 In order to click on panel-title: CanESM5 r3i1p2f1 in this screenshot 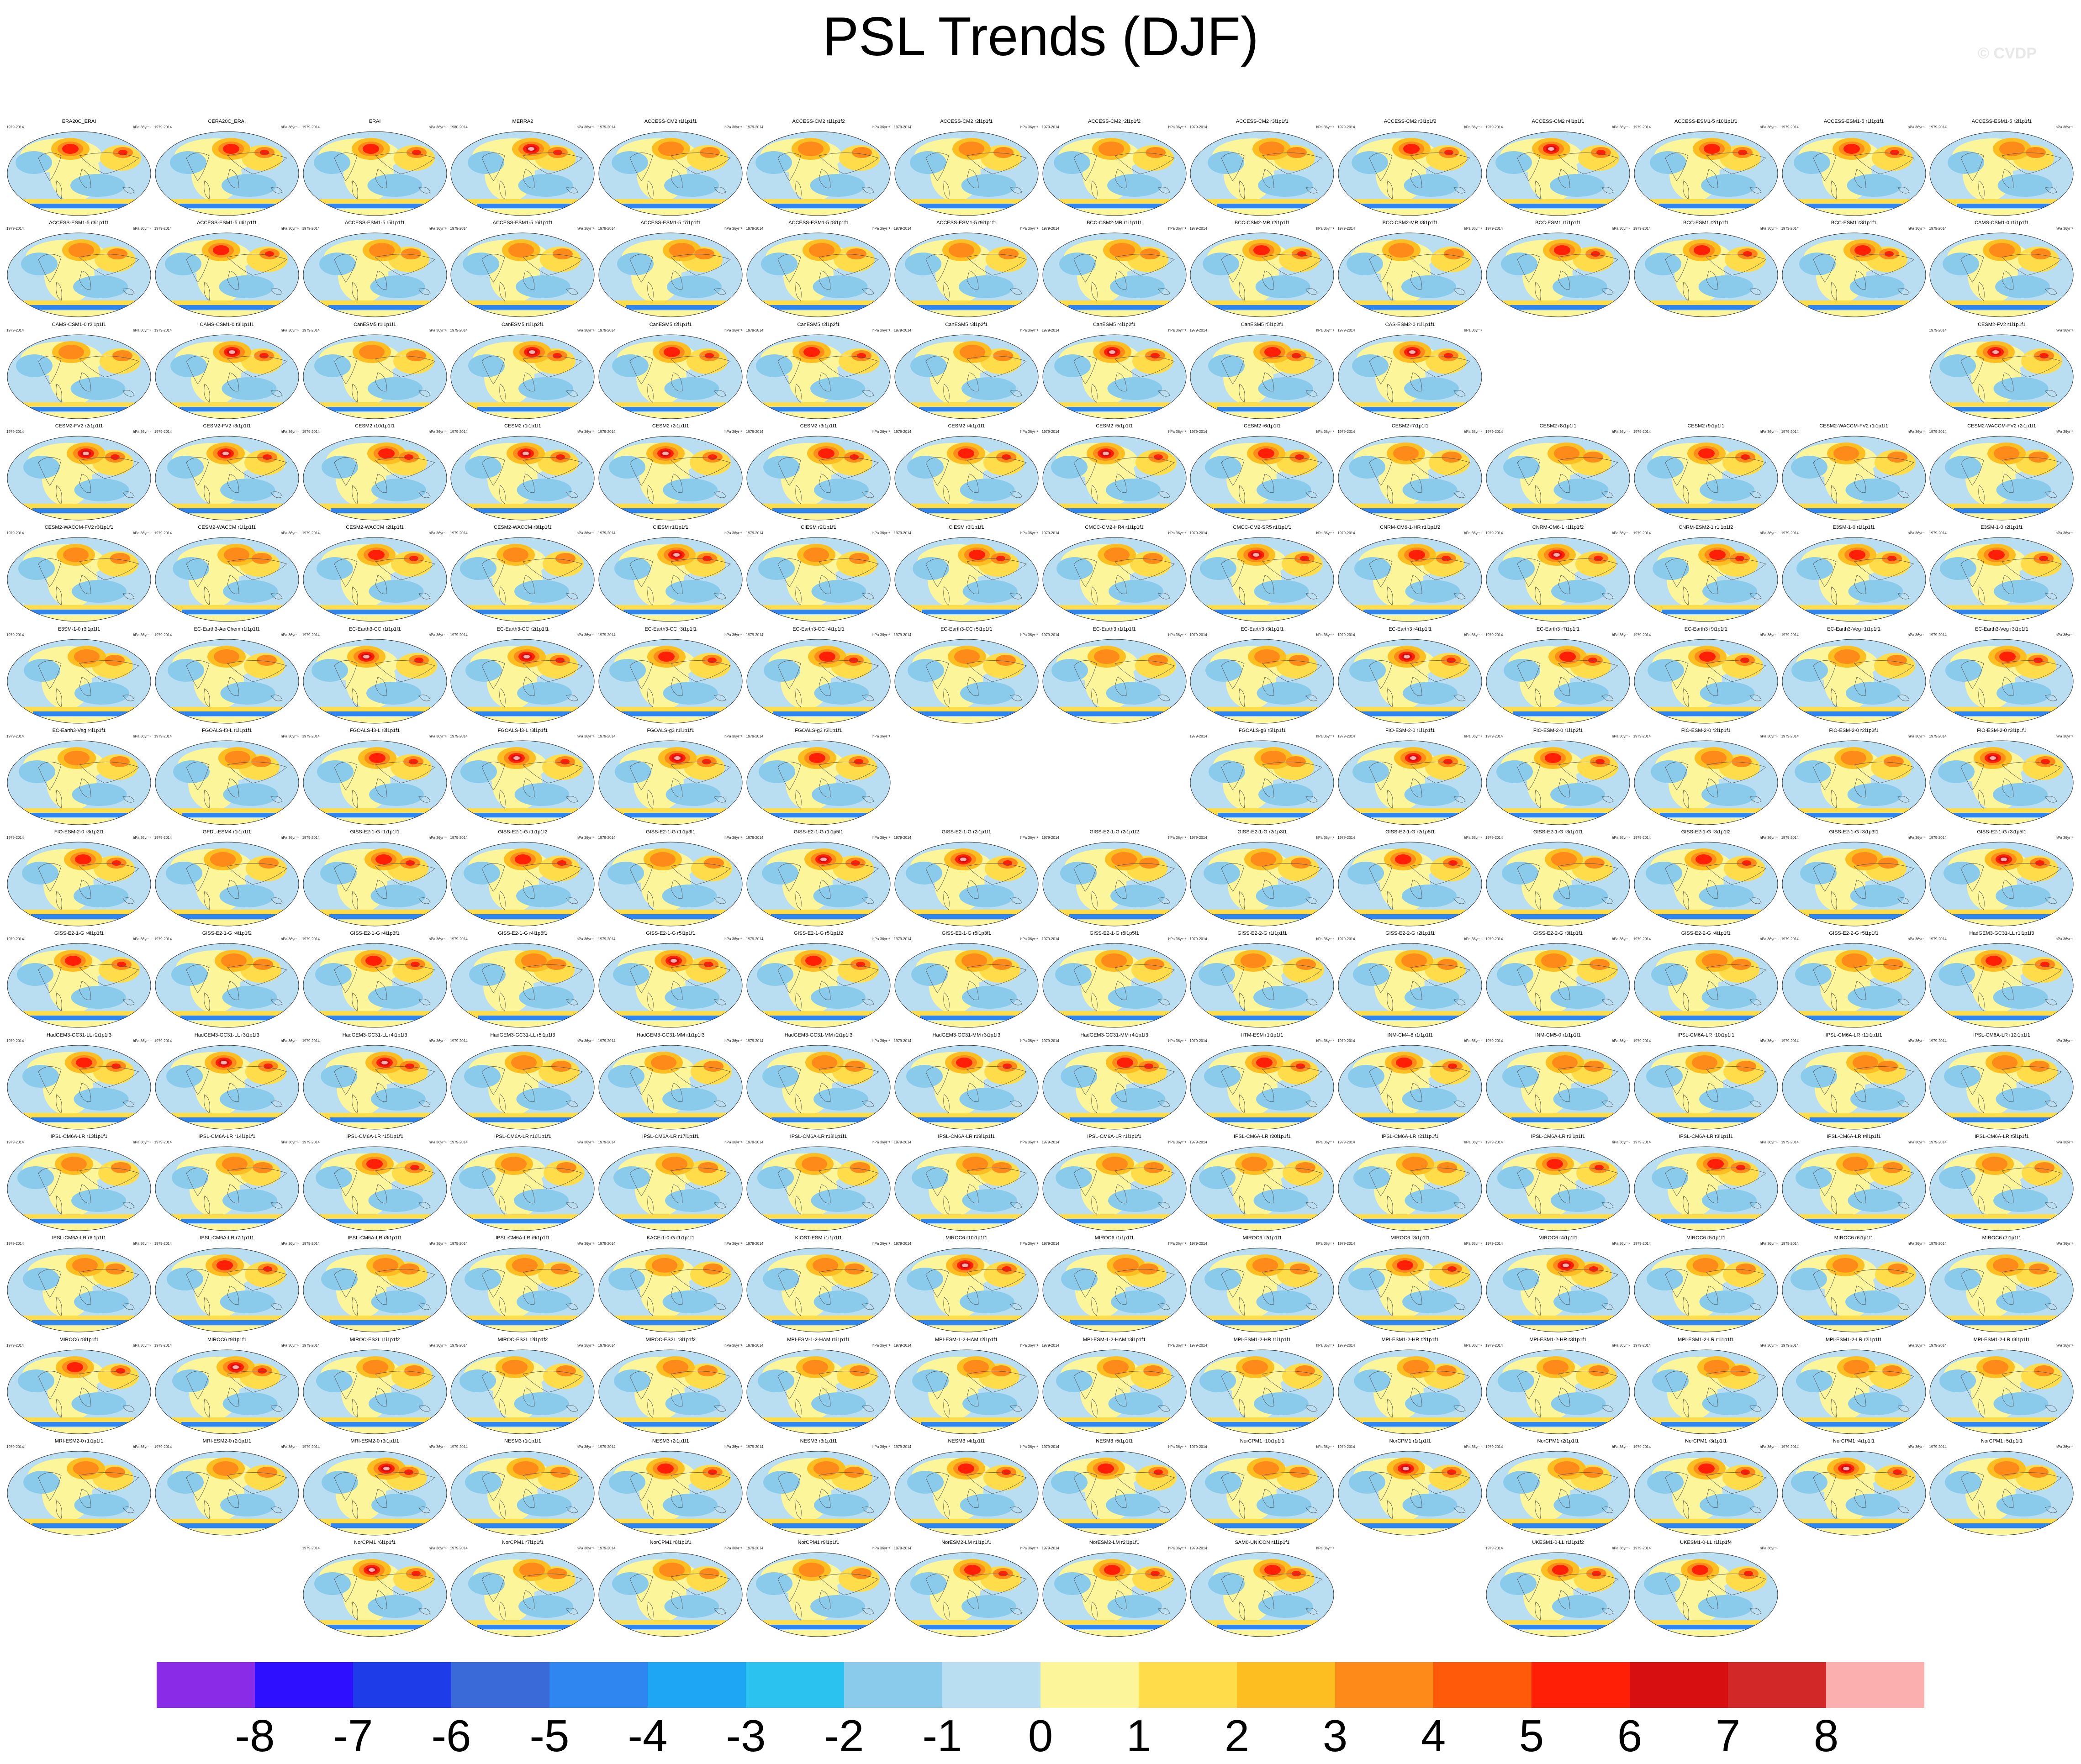, I will do `click(966, 324)`.